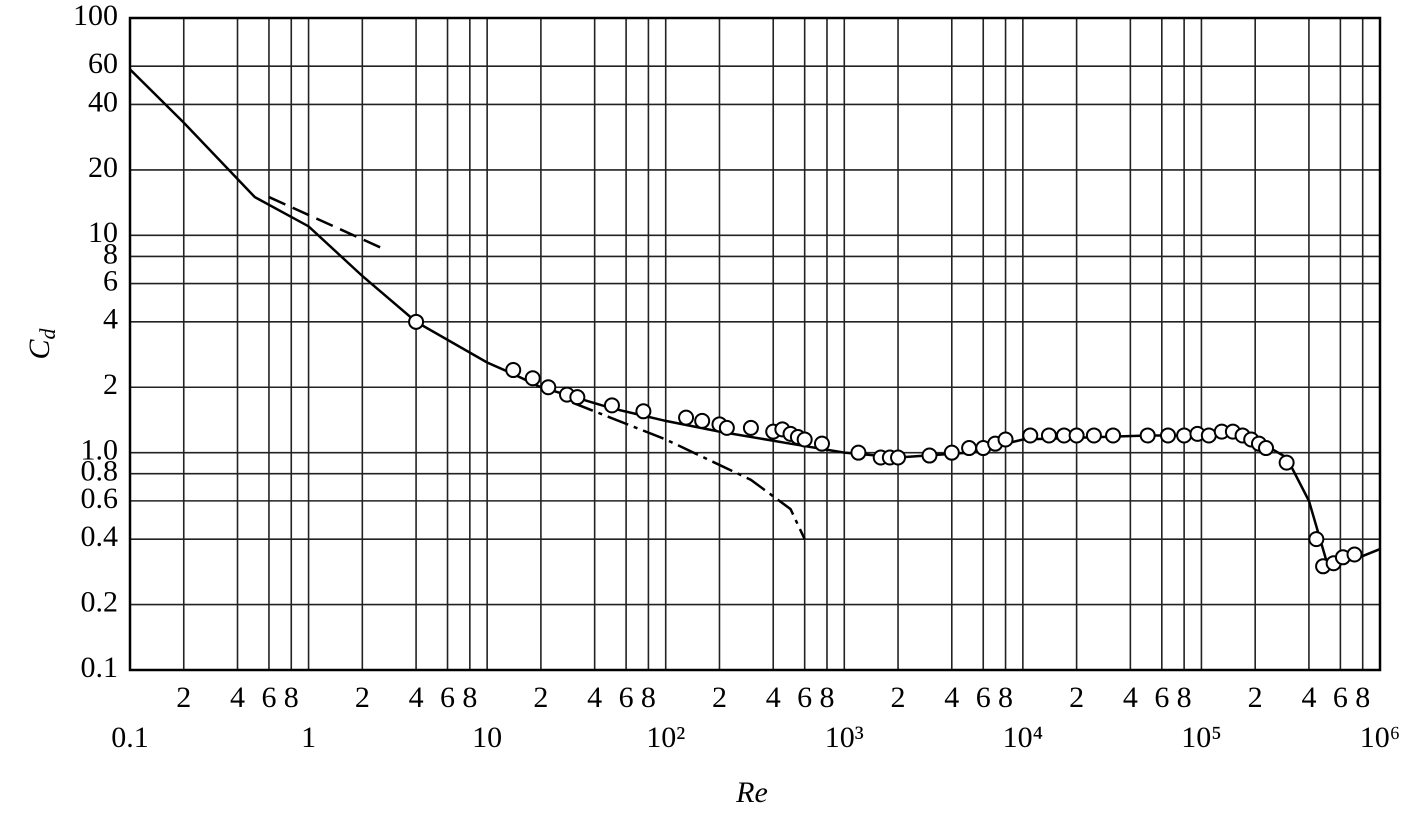 This screenshot has height=820, width=1417. I want to click on y-tick-label: 0.2, so click(100, 601).